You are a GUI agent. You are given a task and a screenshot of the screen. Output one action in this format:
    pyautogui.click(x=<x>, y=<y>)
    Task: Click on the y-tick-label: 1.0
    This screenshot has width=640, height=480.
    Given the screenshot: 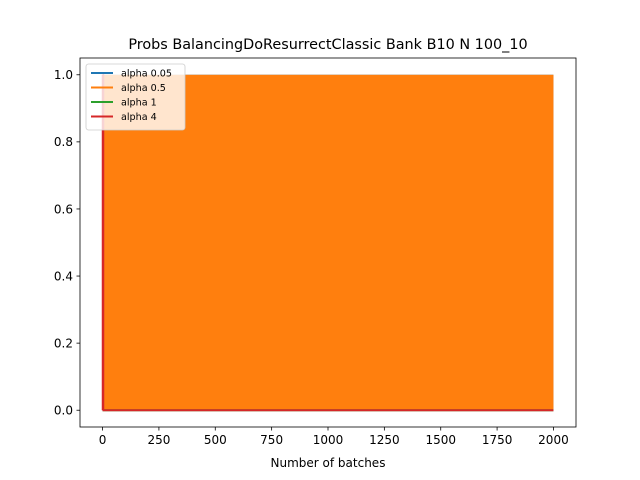 What is the action you would take?
    pyautogui.click(x=63, y=75)
    